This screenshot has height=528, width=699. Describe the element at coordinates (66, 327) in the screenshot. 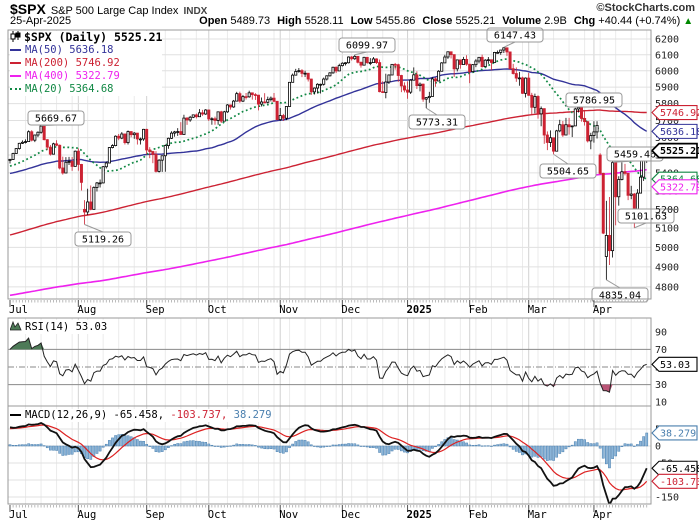

I see `rsi-legend-text: RSI(14) 53.03` at that location.